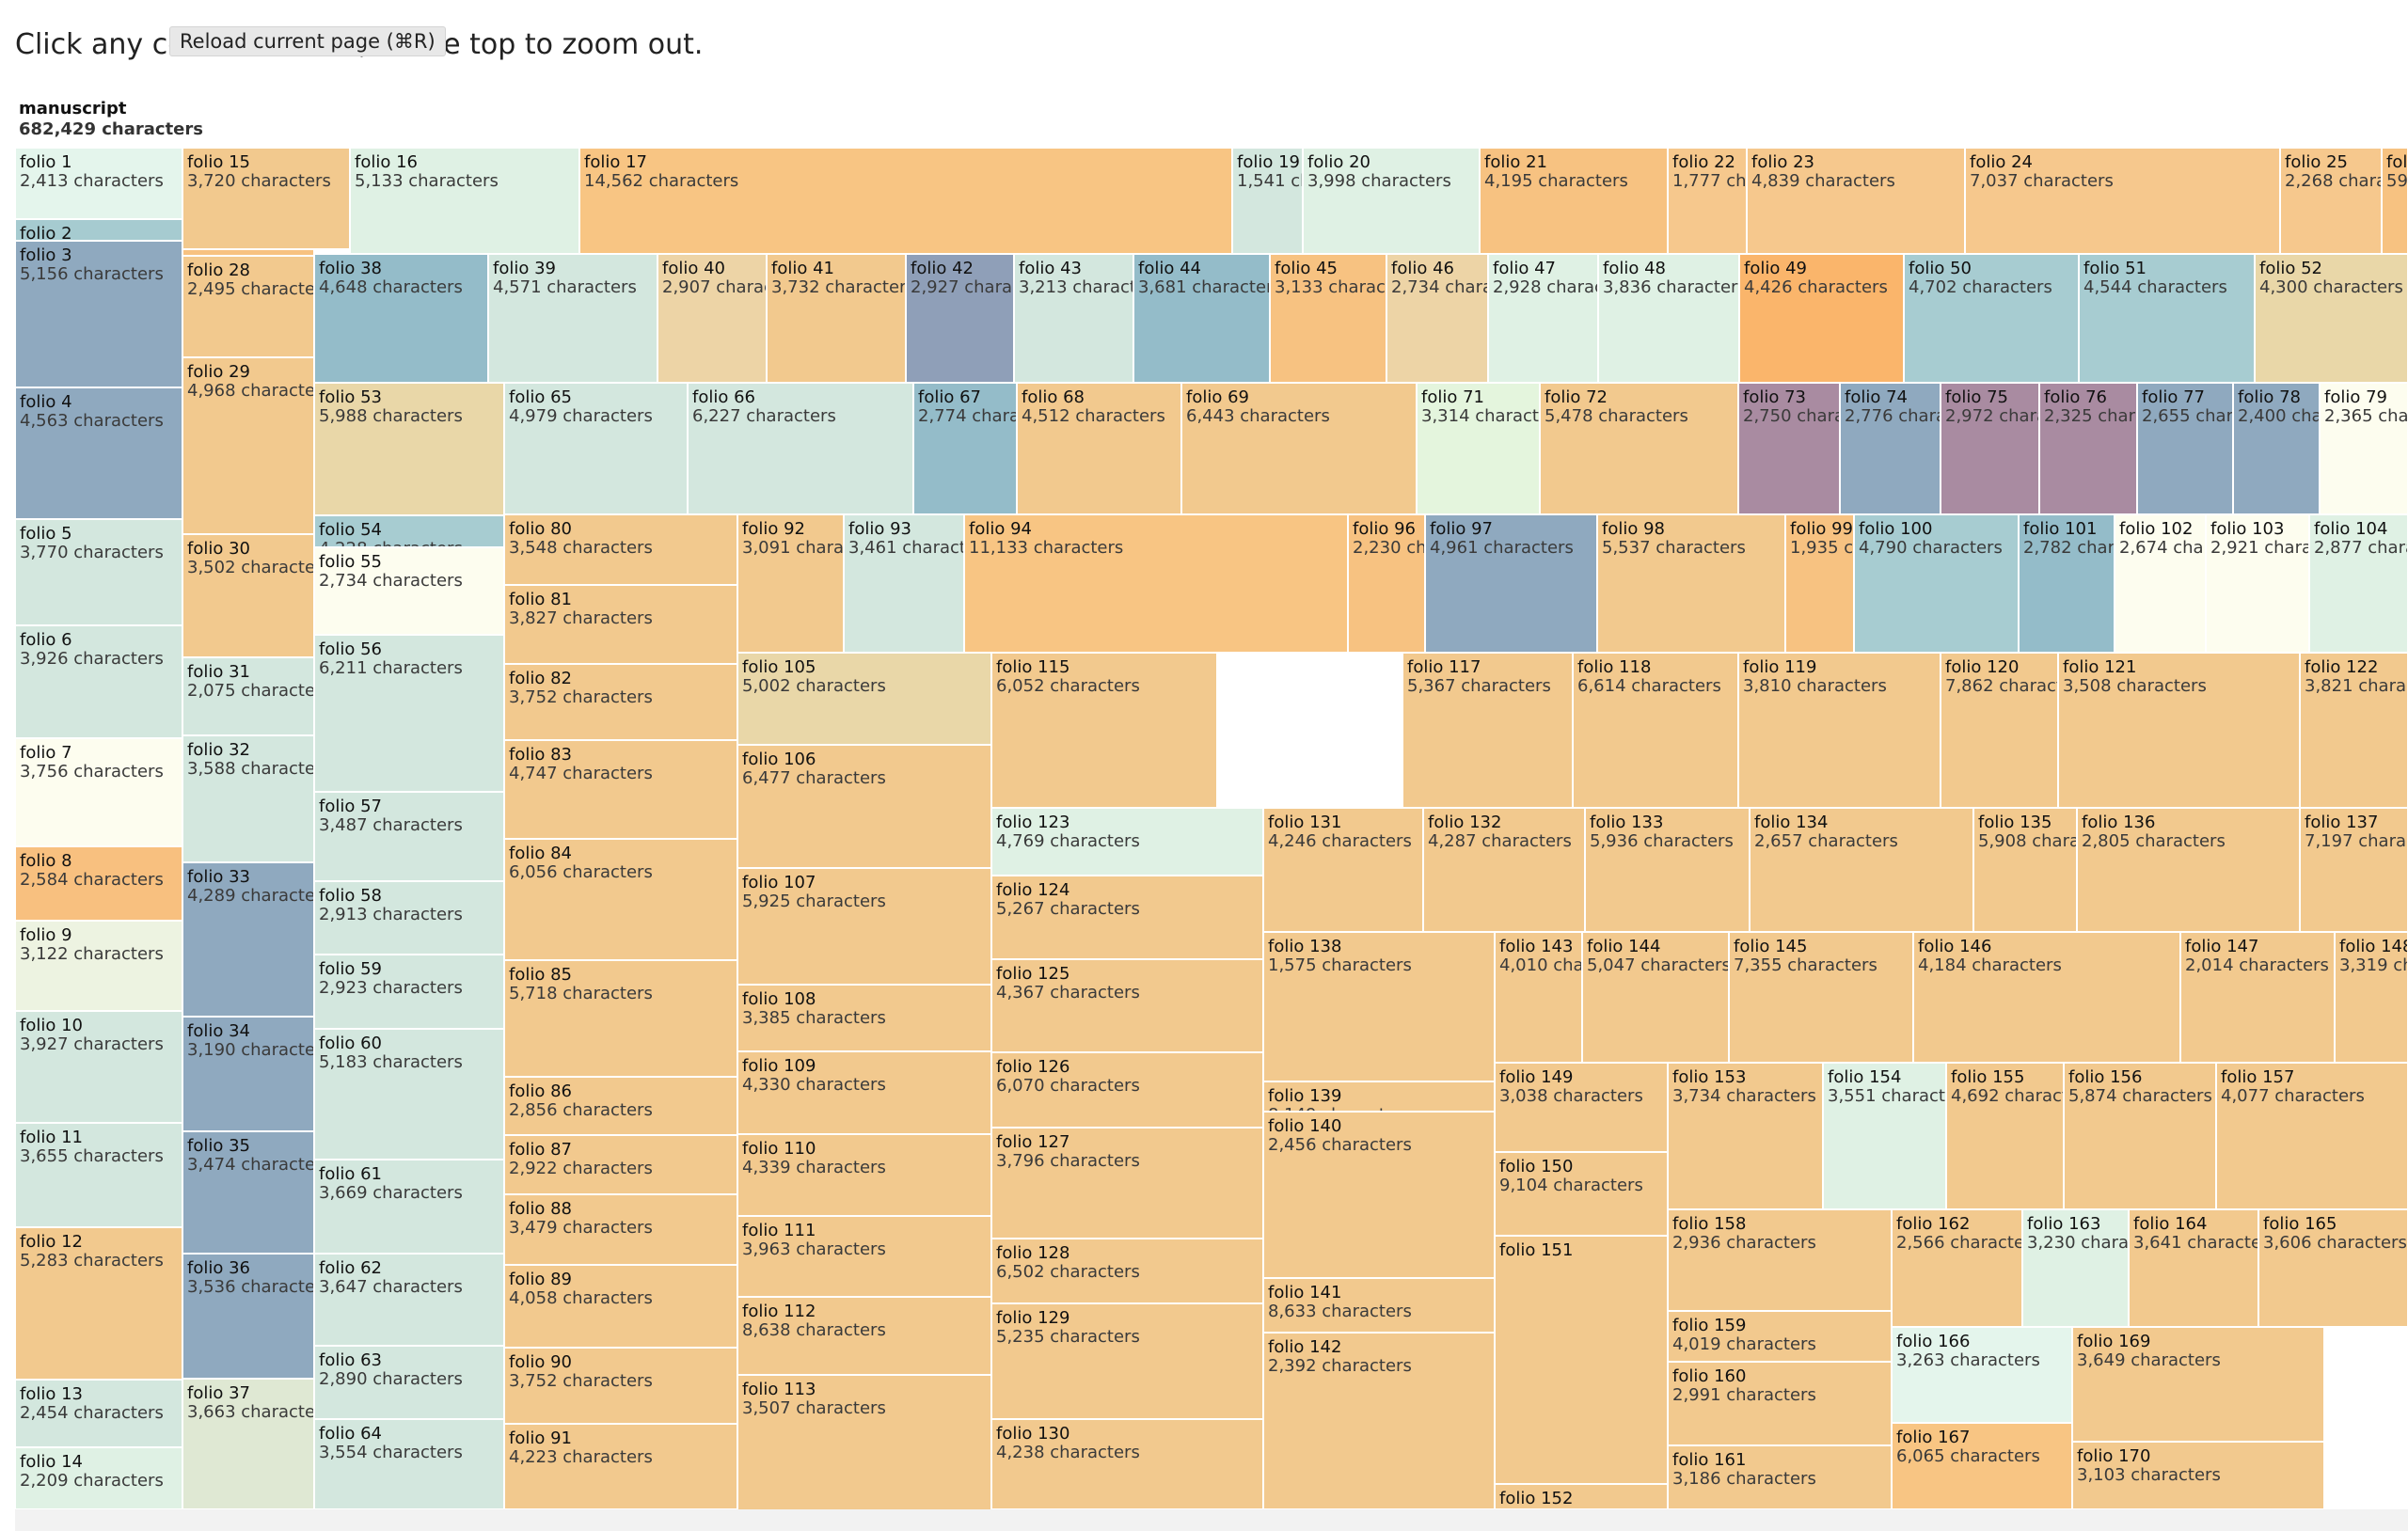 The height and width of the screenshot is (1531, 2408). I want to click on treemap-cell: folio 221,777 characters, so click(1708, 201).